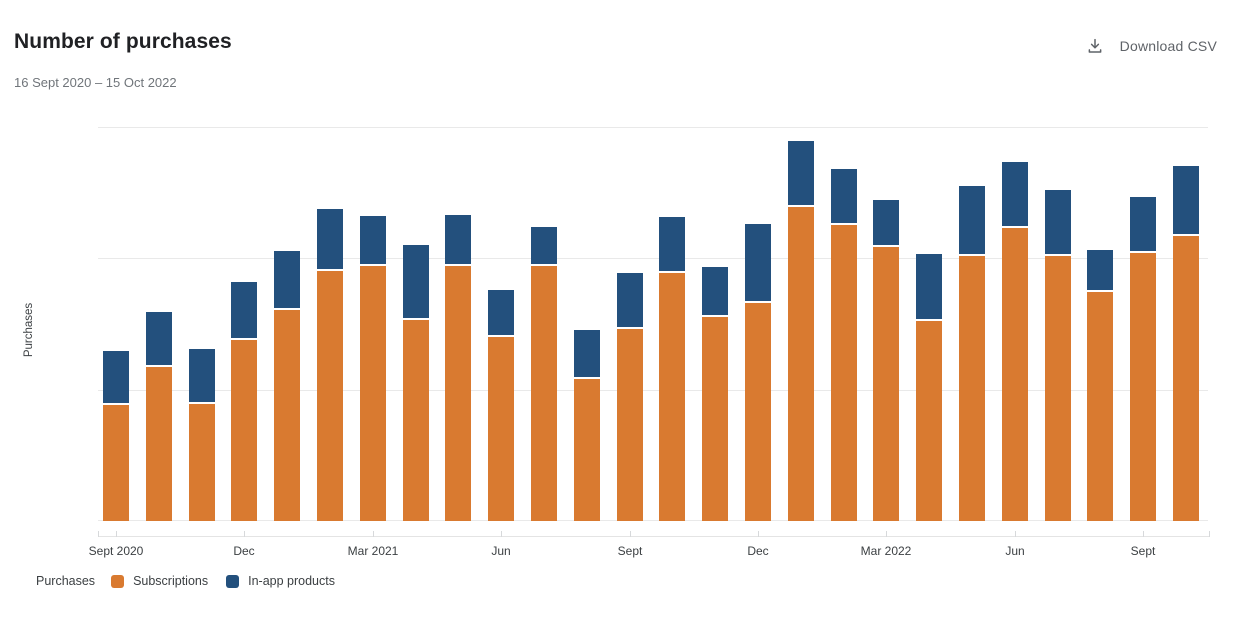 The width and height of the screenshot is (1245, 626). I want to click on chart-legend: Purchases Subscriptions In-app products, so click(194, 581).